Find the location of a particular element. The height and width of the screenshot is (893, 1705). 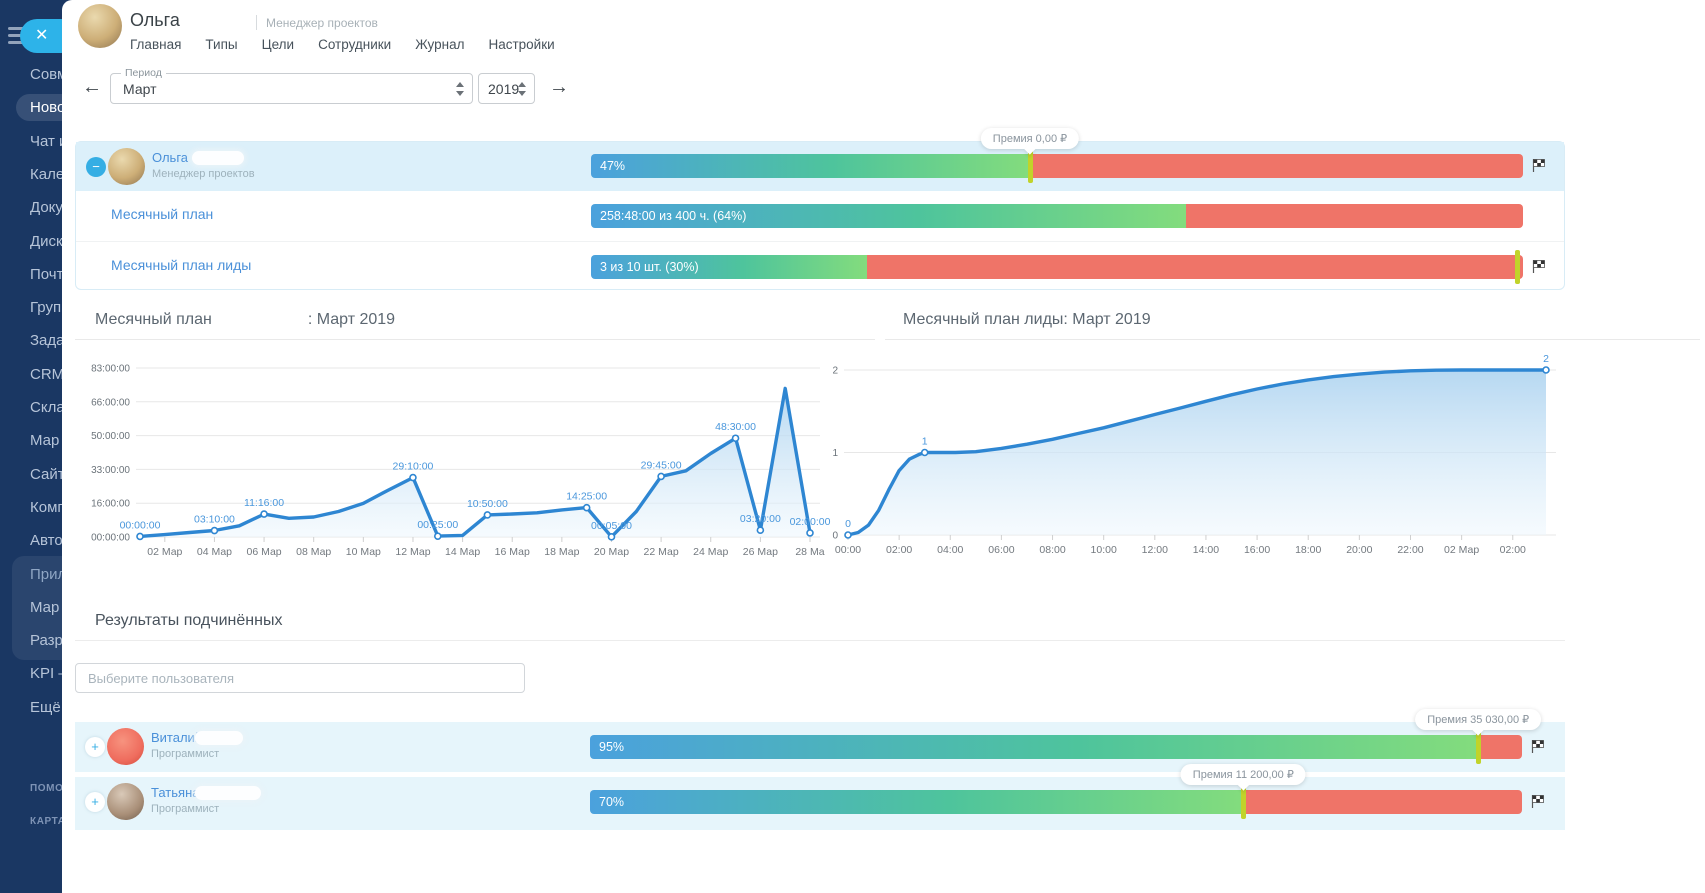

nav-item-3: Сотрудники is located at coordinates (355, 44).